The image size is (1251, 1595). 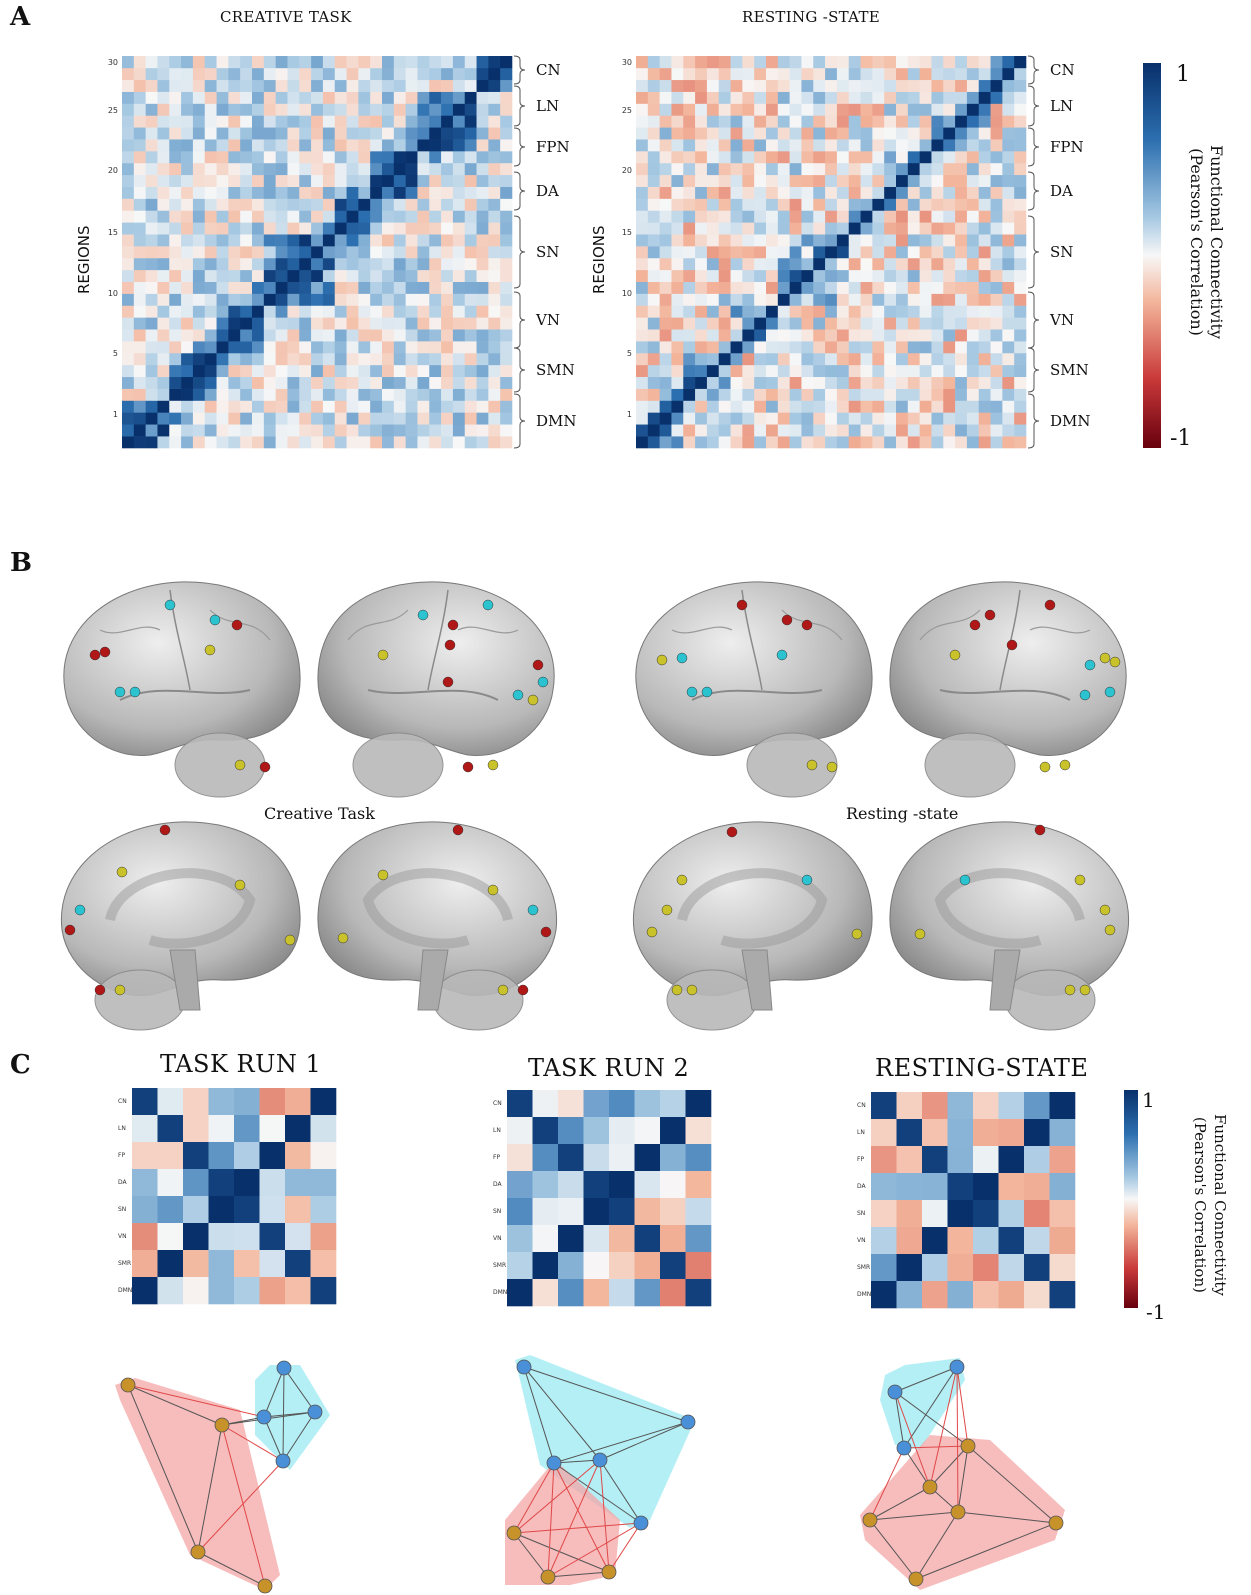 What do you see at coordinates (125, 1263) in the screenshot?
I see `matrix-row-label: SMR` at bounding box center [125, 1263].